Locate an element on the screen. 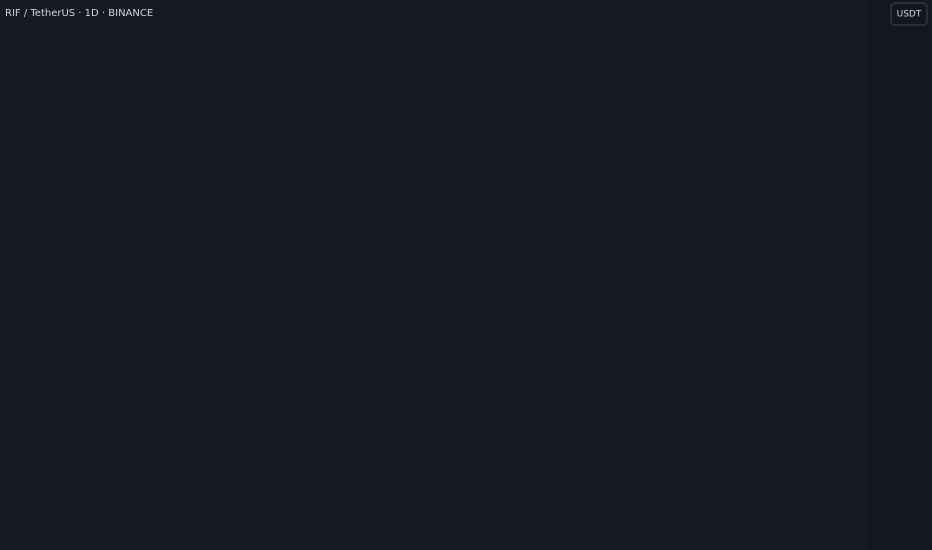 The width and height of the screenshot is (932, 550). currency: USDT is located at coordinates (909, 15).